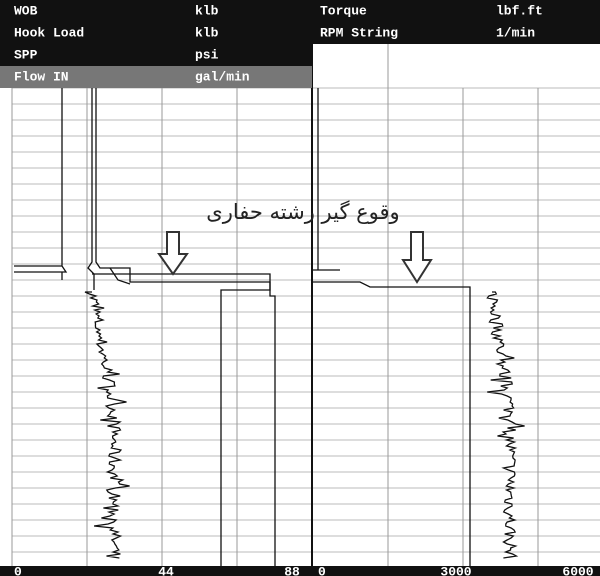 The height and width of the screenshot is (576, 600). What do you see at coordinates (515, 32) in the screenshot?
I see `header-unit: 1/min` at bounding box center [515, 32].